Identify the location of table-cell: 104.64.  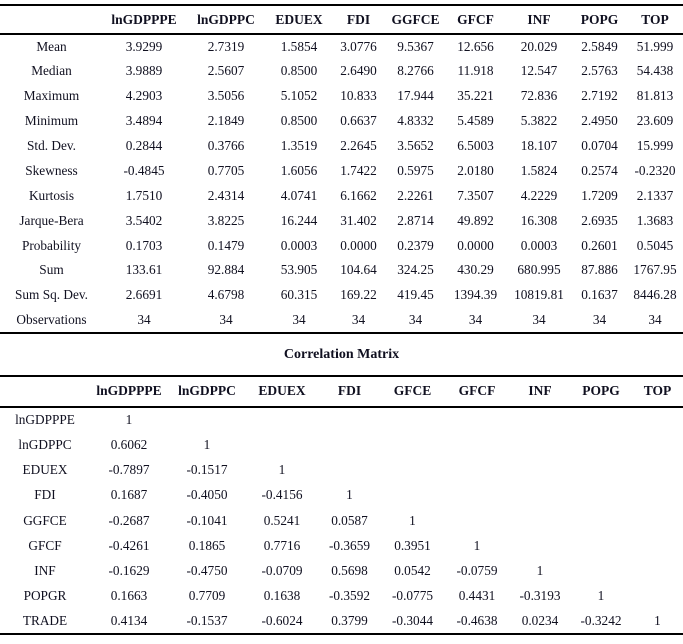
(358, 270).